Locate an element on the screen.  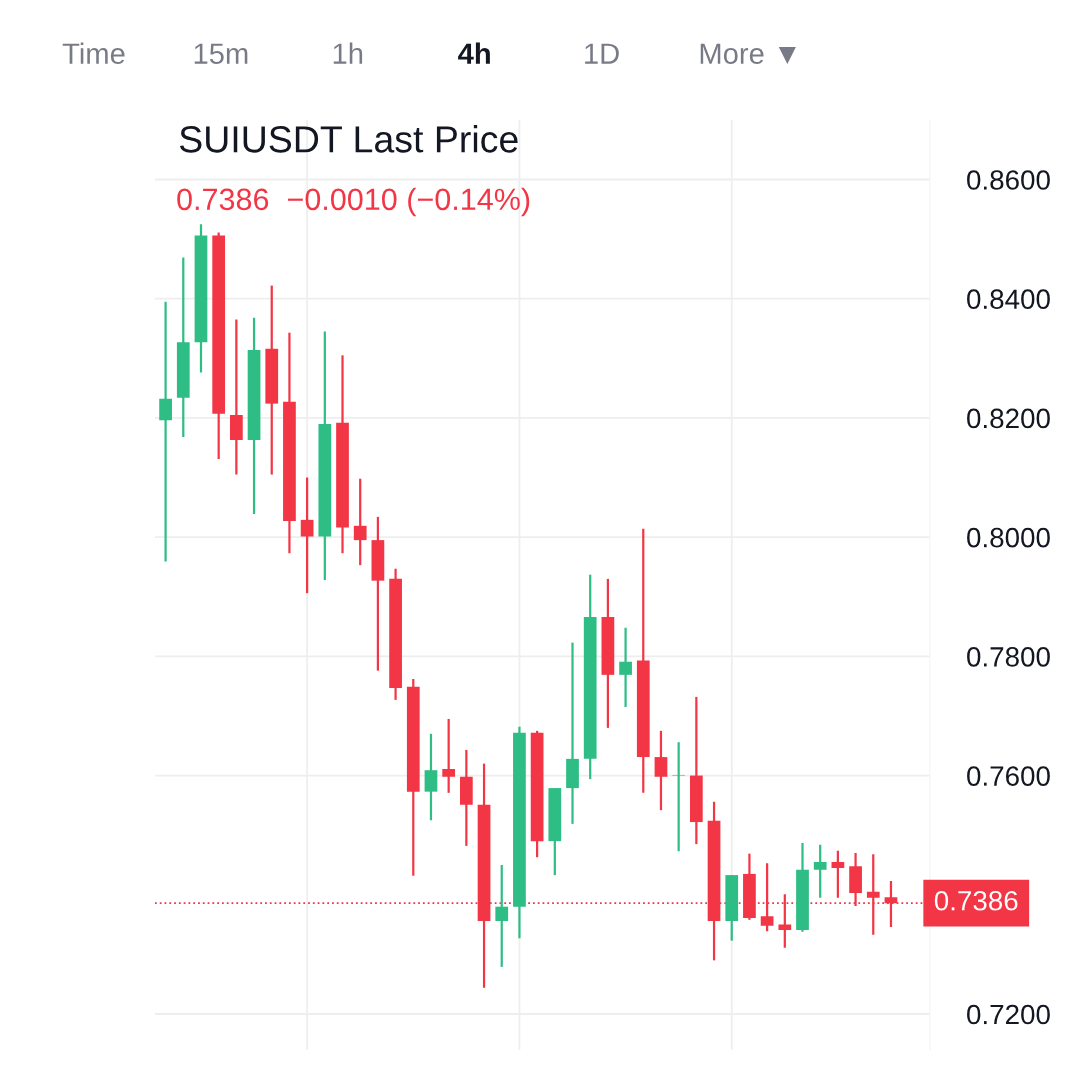
ref-line-label: 0.7386 is located at coordinates (976, 900).